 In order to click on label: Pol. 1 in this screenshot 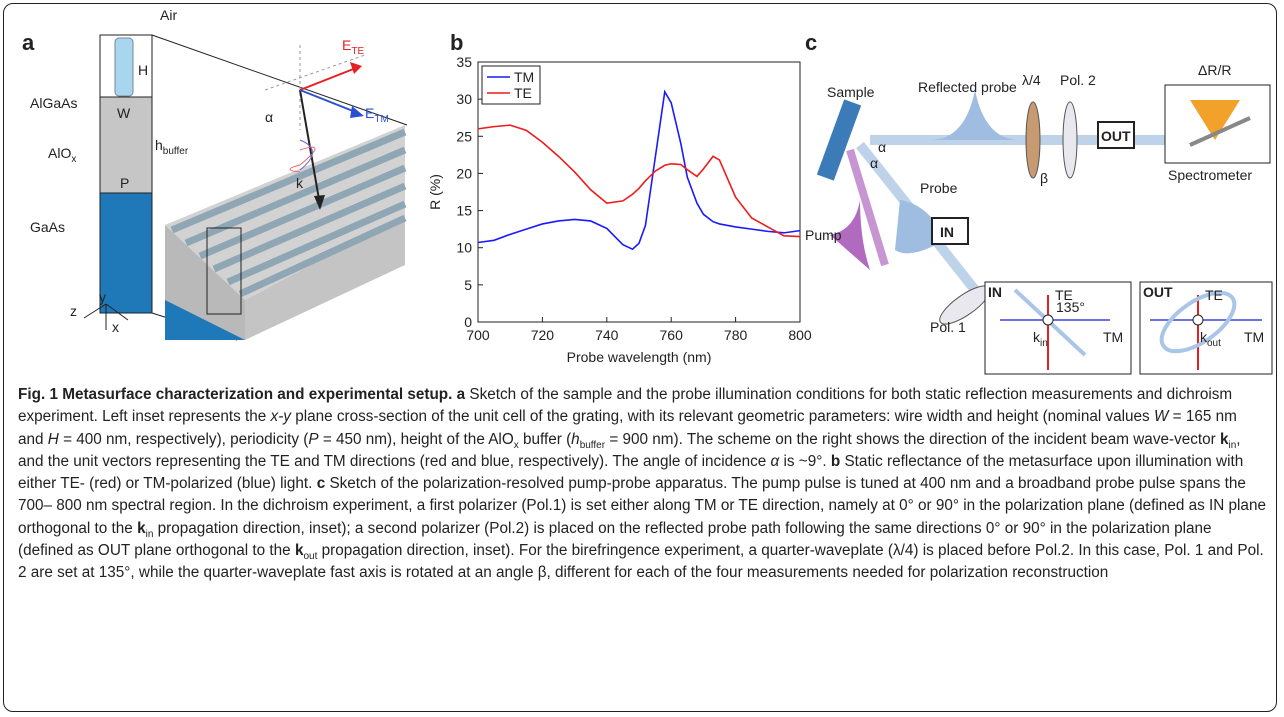, I will do `click(948, 327)`.